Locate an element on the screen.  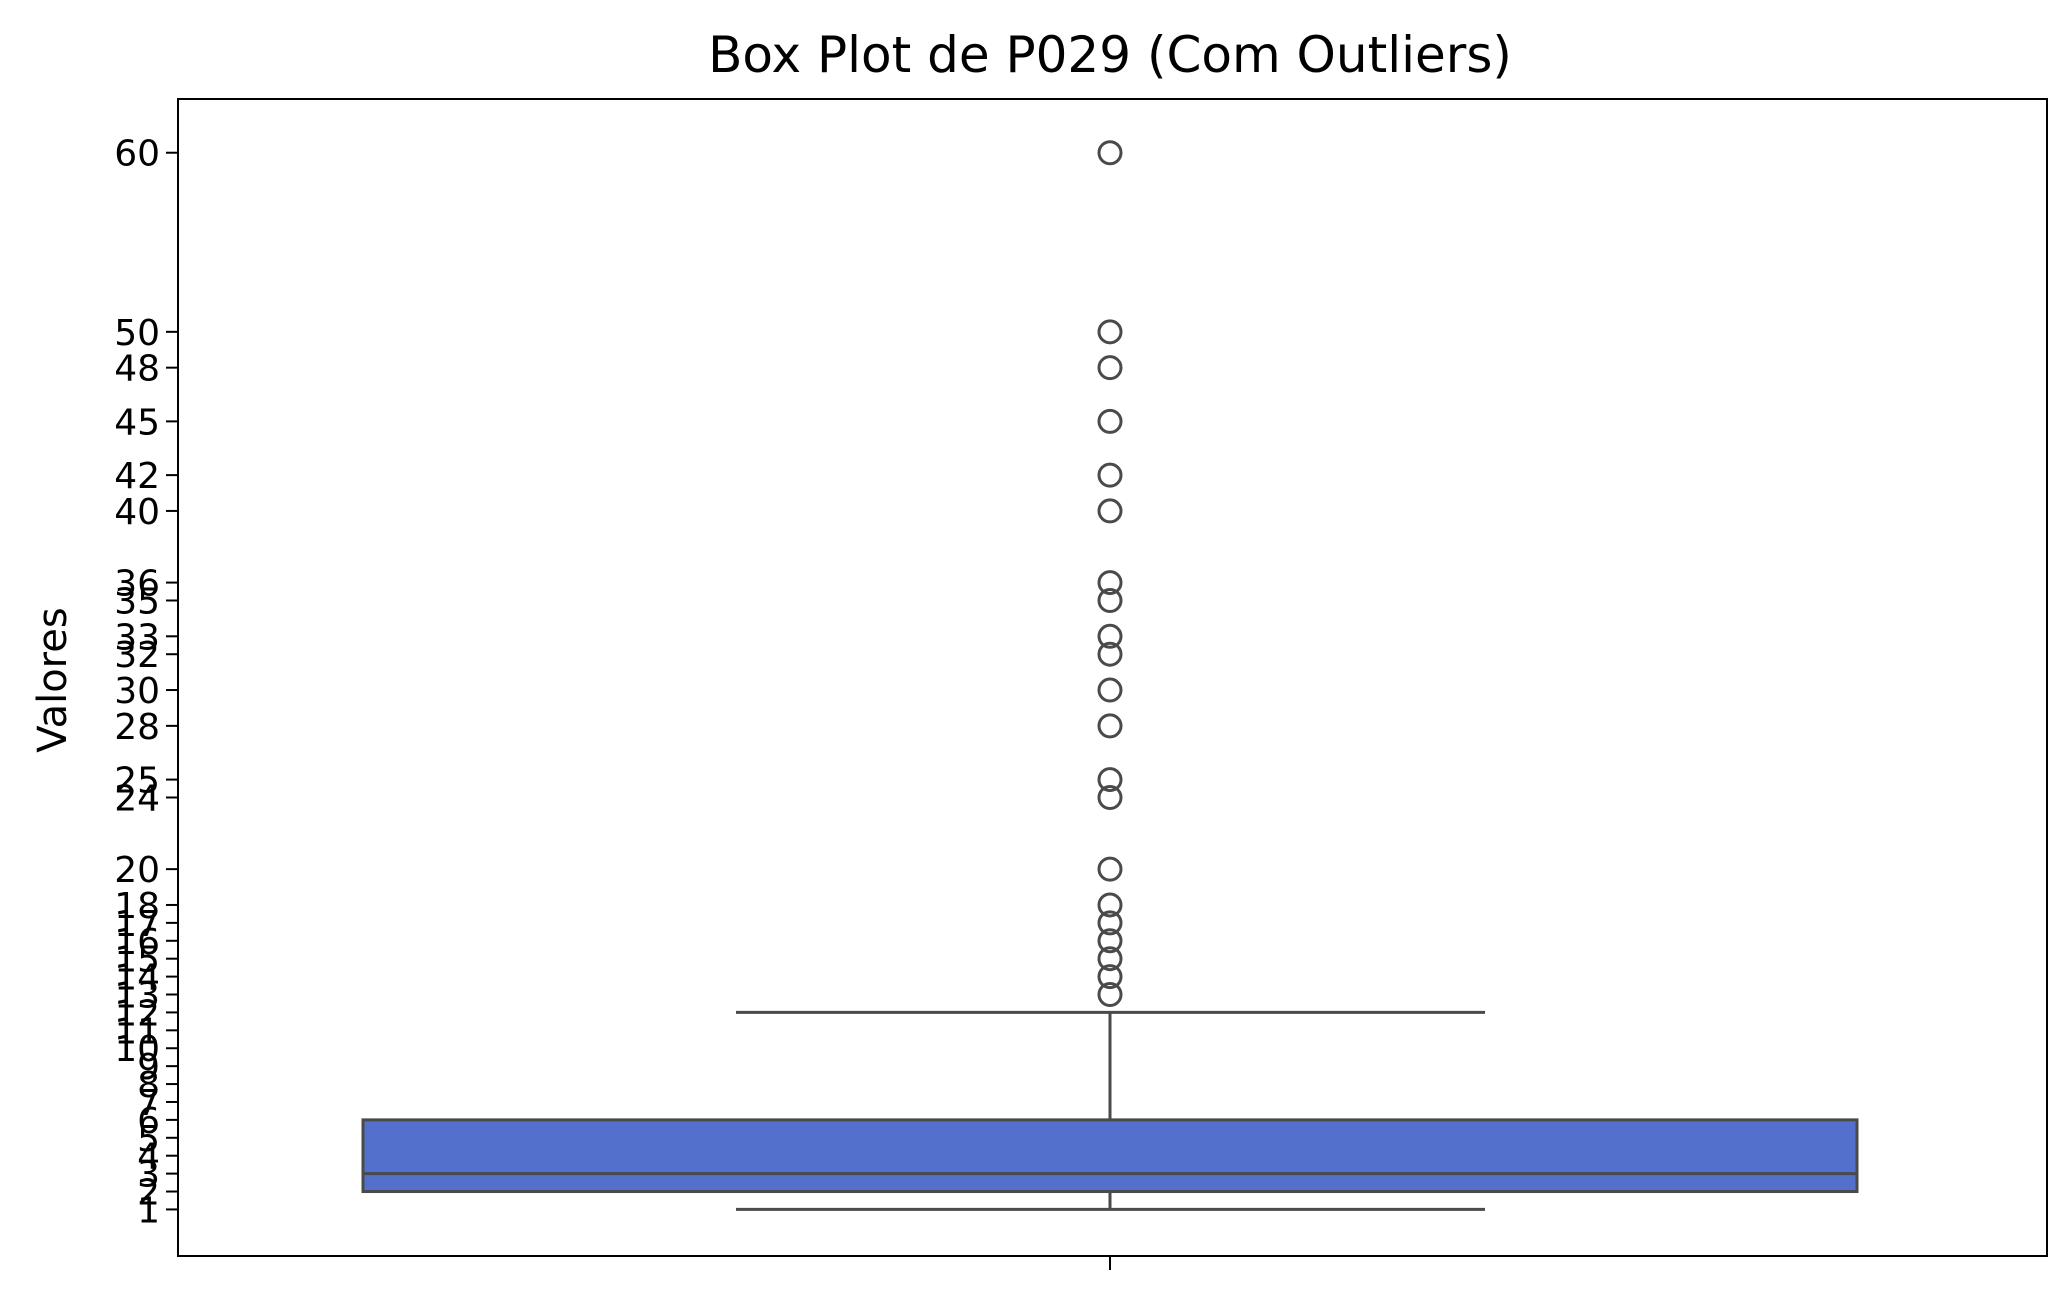
box-element is located at coordinates (1110, 1110).